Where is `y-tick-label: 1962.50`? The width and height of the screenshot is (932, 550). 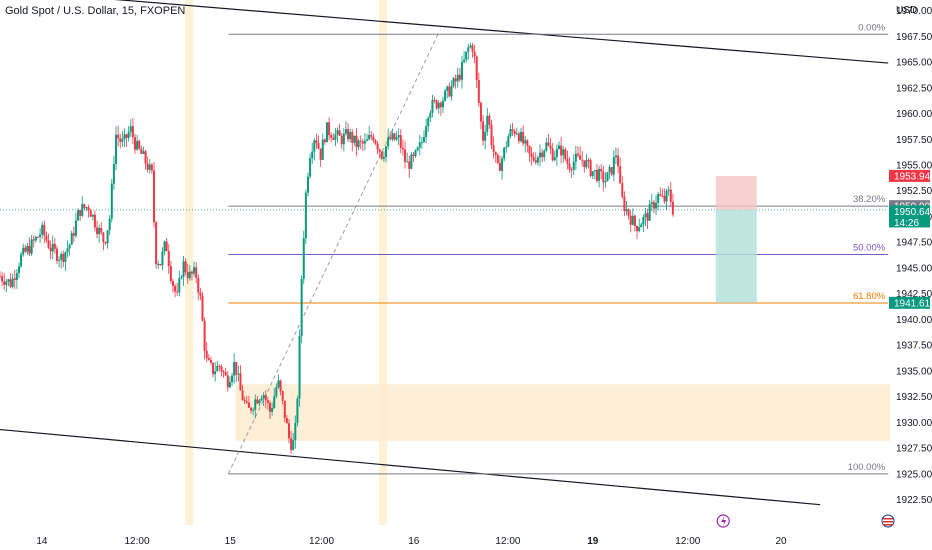
y-tick-label: 1962.50 is located at coordinates (914, 88).